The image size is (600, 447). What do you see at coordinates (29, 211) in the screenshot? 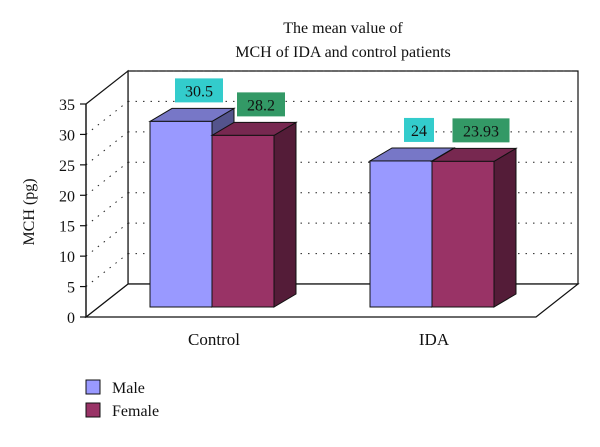
I see `y-axis-label: MCH (pg)` at bounding box center [29, 211].